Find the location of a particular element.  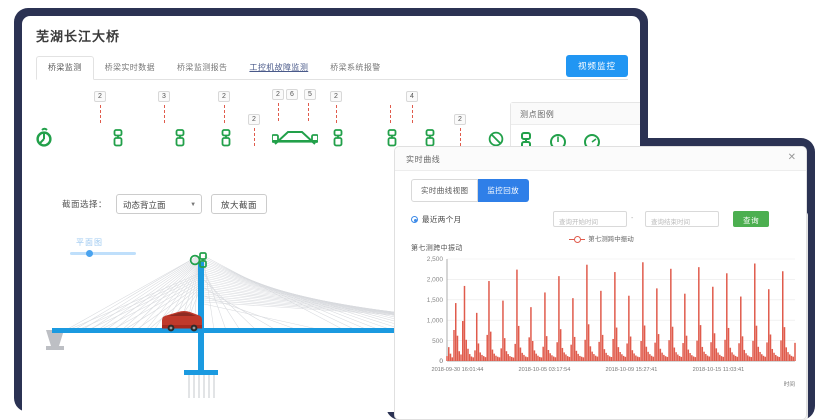

legend-panel-title: 测点图例 is located at coordinates (575, 114).